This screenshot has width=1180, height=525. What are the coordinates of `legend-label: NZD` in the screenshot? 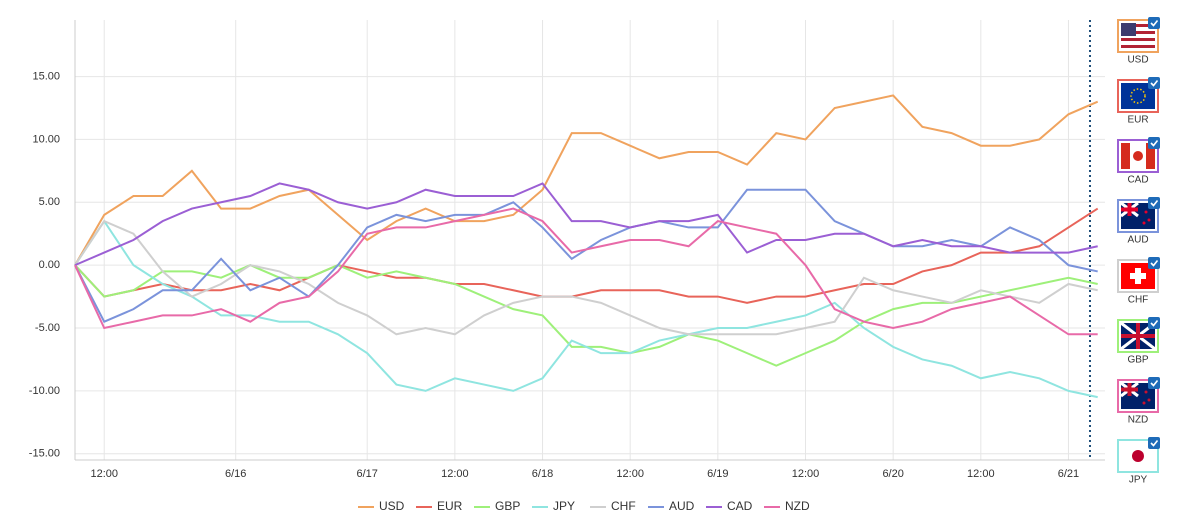 It's located at (797, 506).